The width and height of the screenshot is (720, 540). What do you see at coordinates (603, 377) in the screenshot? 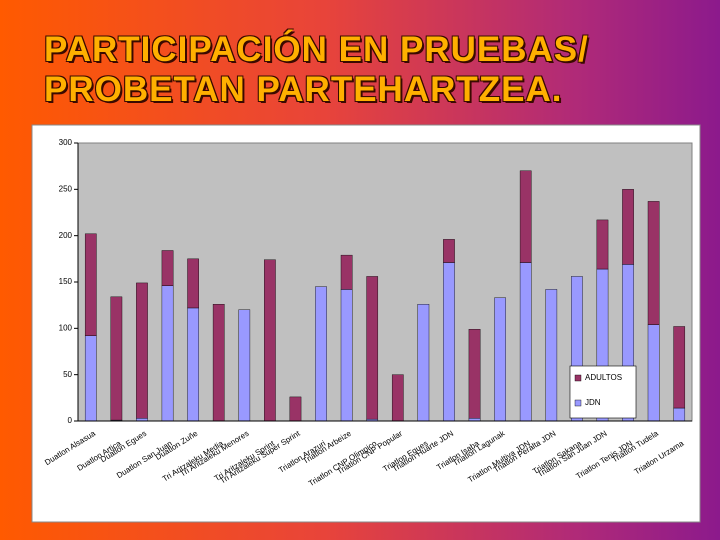
I see `legend-label: ADULTOS` at bounding box center [603, 377].